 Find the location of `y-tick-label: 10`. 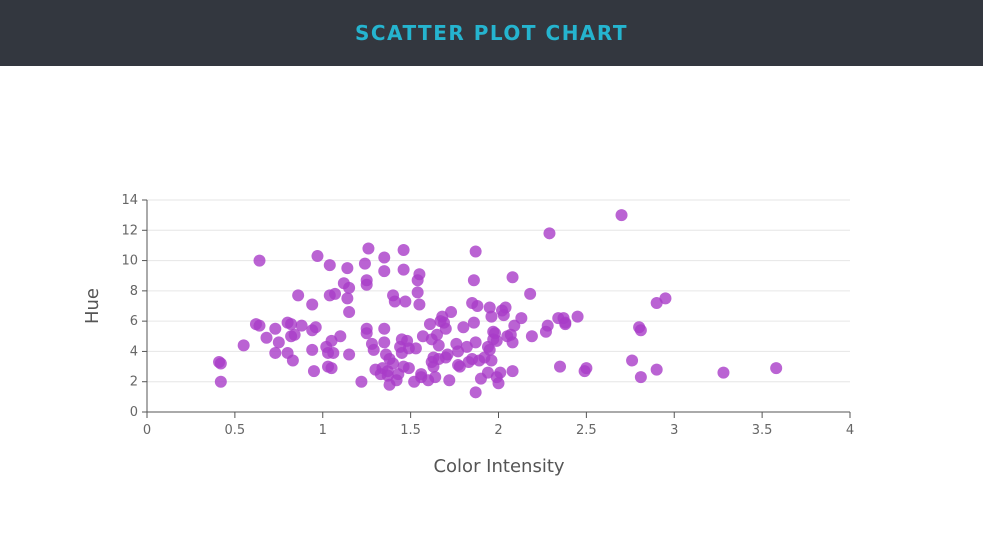

y-tick-label: 10 is located at coordinates (129, 261).